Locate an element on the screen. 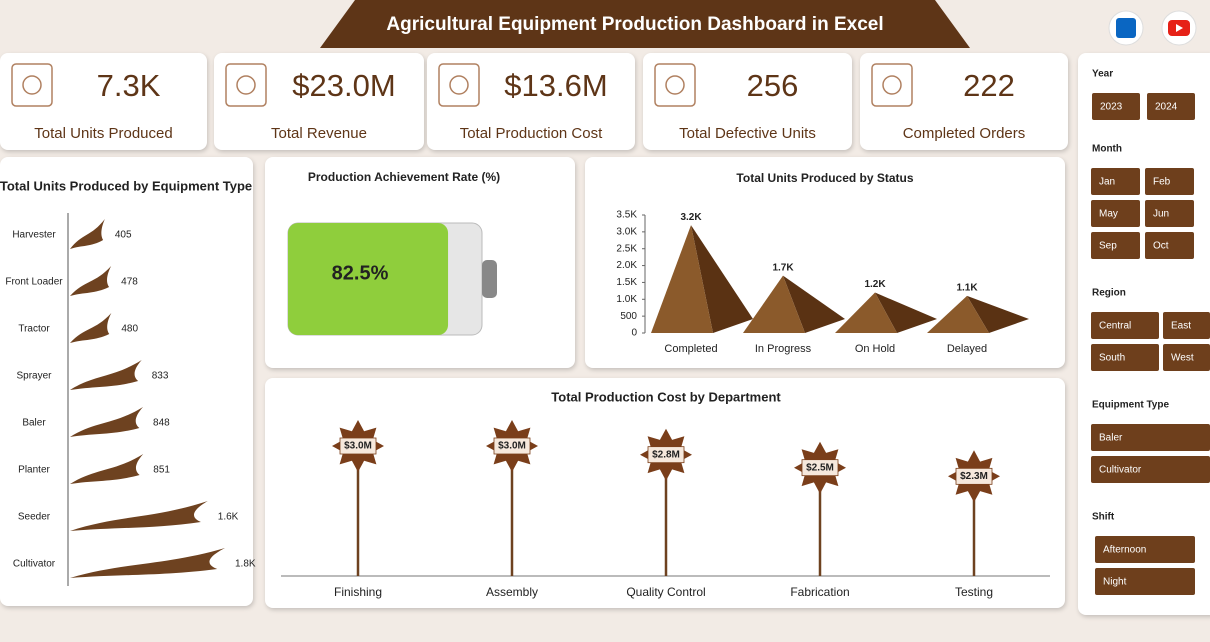  data-label: $2.5M is located at coordinates (820, 467).